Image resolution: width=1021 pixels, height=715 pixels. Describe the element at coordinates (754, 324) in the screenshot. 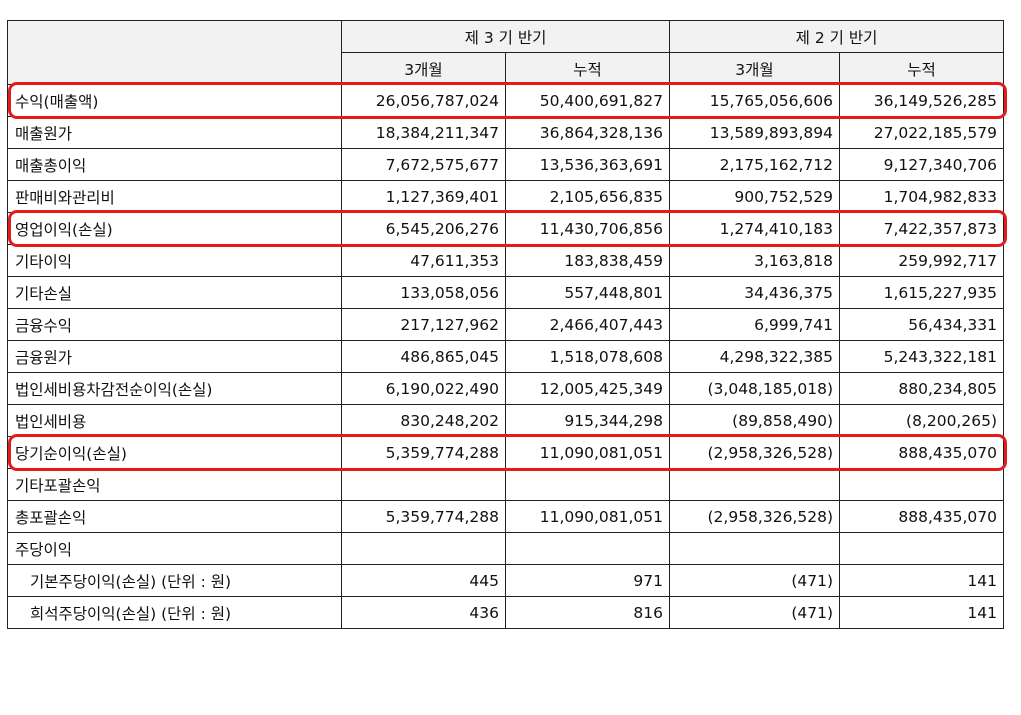

I see `row-value: 6,999,741` at that location.